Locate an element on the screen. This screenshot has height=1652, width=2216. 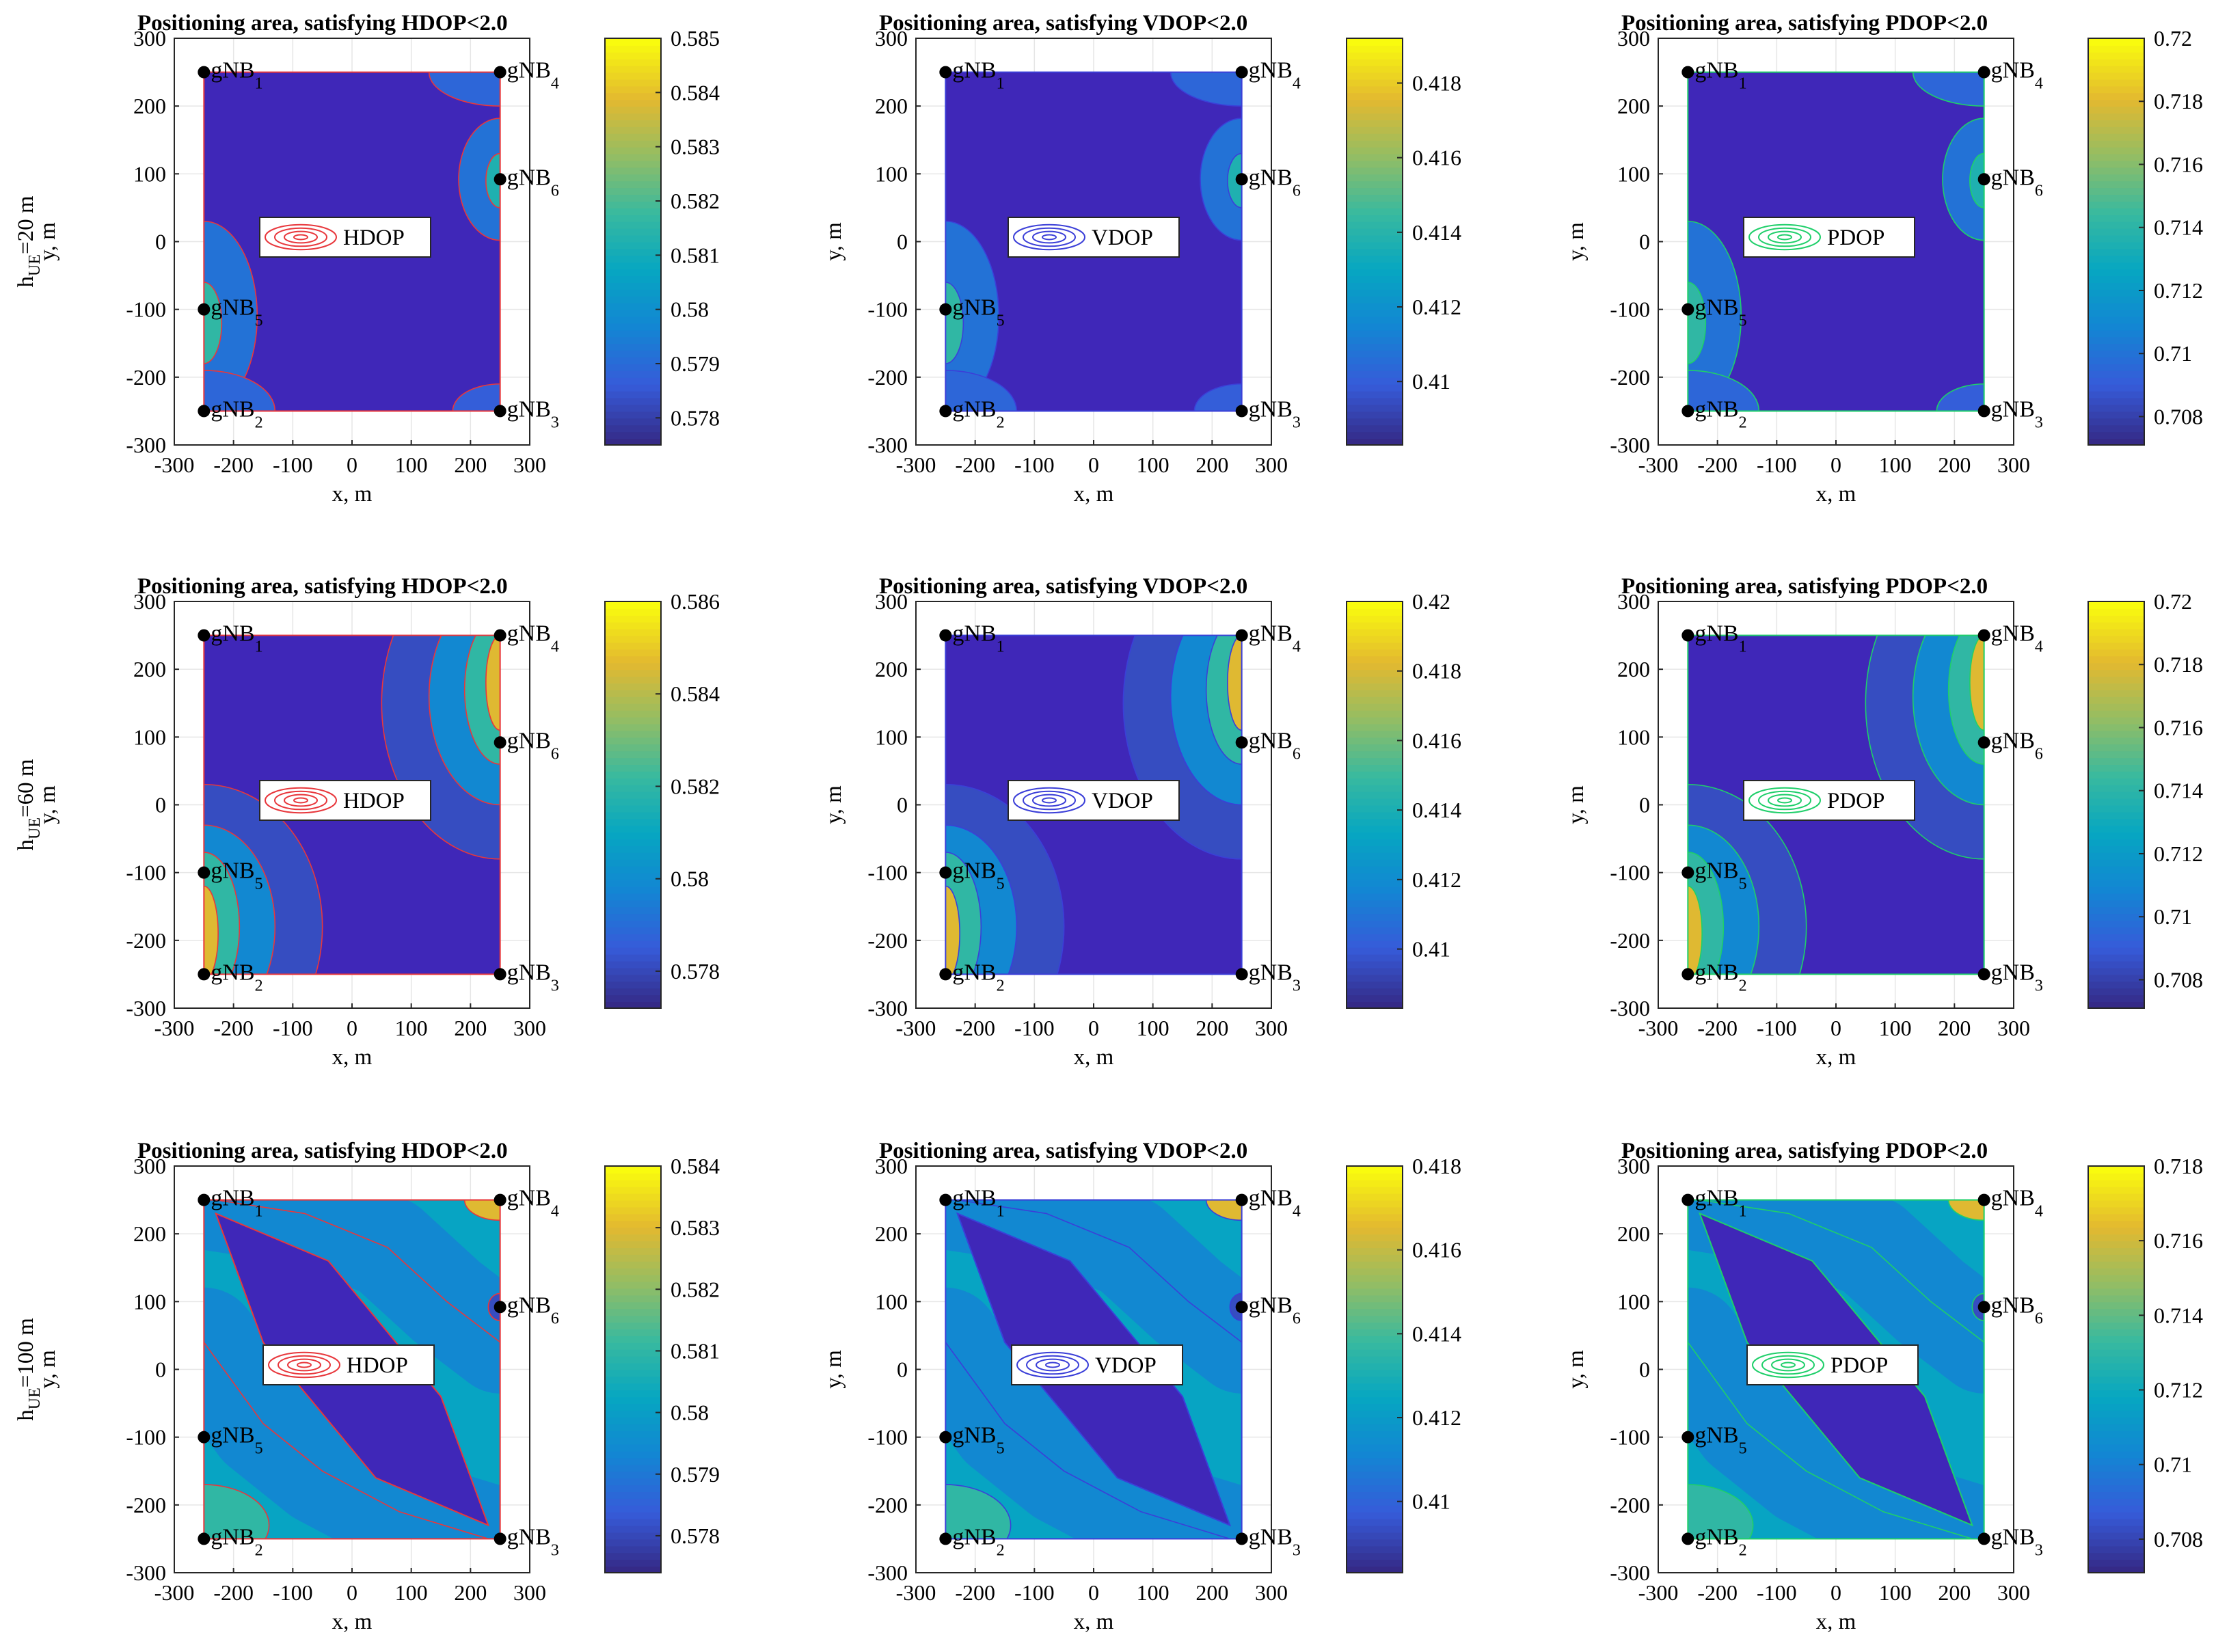
legend-icon is located at coordinates (1049, 800).